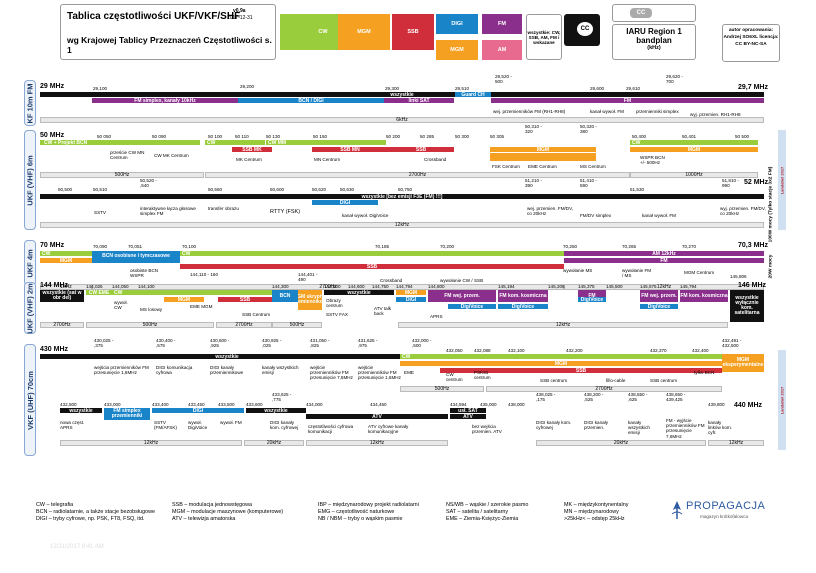 Image resolution: width=816 pixels, height=573 pixels. I want to click on legend-ssb: SSB, so click(413, 32).